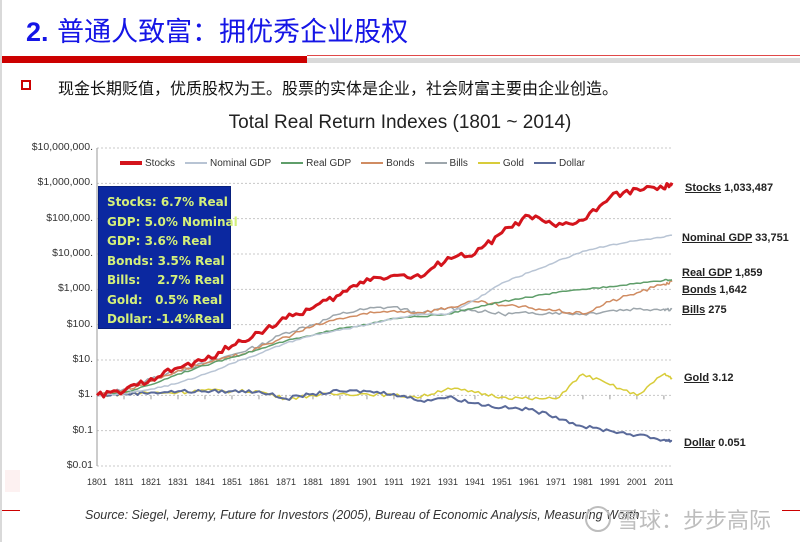  Describe the element at coordinates (312, 482) in the screenshot. I see `x-tick-label: 1881` at that location.